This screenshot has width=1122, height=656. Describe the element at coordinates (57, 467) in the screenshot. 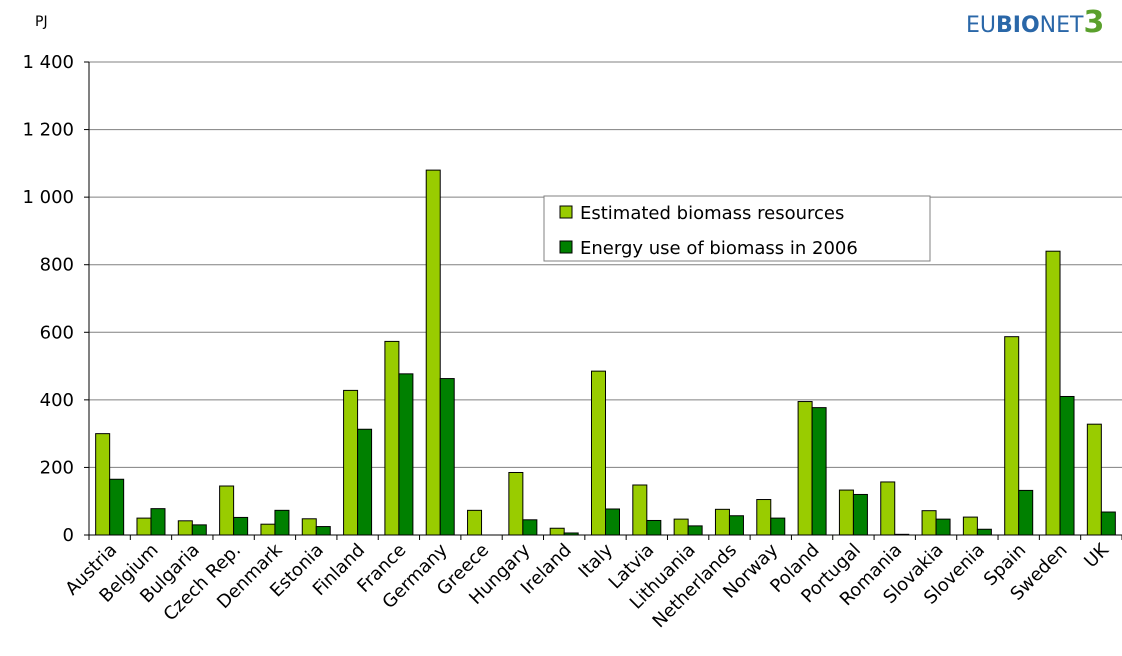

I see `y-tick-label: 200` at that location.